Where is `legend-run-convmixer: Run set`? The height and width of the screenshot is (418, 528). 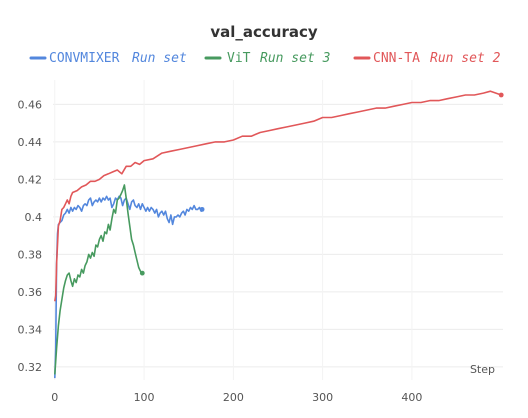
legend-run-convmixer: Run set is located at coordinates (159, 58).